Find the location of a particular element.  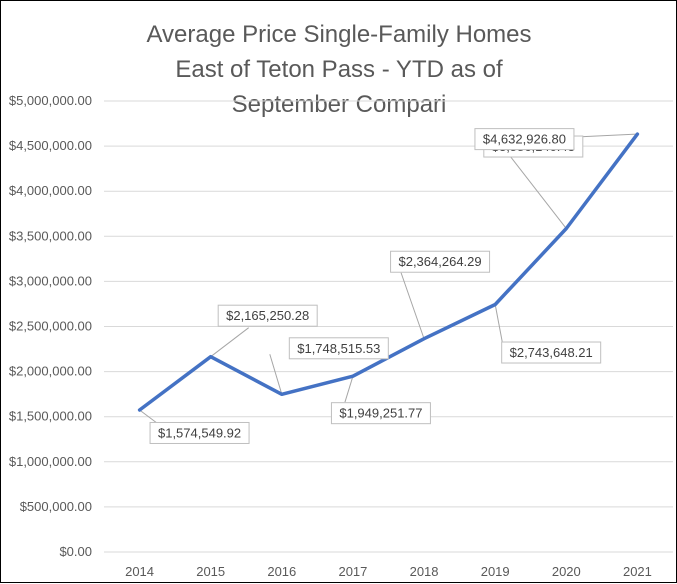

data-label: $1,574,549.92 is located at coordinates (199, 432).